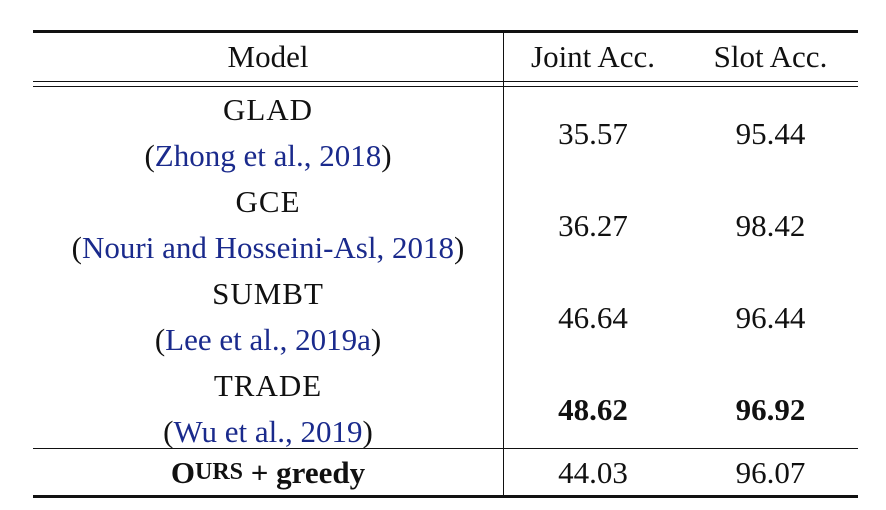 The height and width of the screenshot is (510, 886). Describe the element at coordinates (268, 409) in the screenshot. I see `table-row-trade: TRADE (Wu et al., 2019)` at that location.